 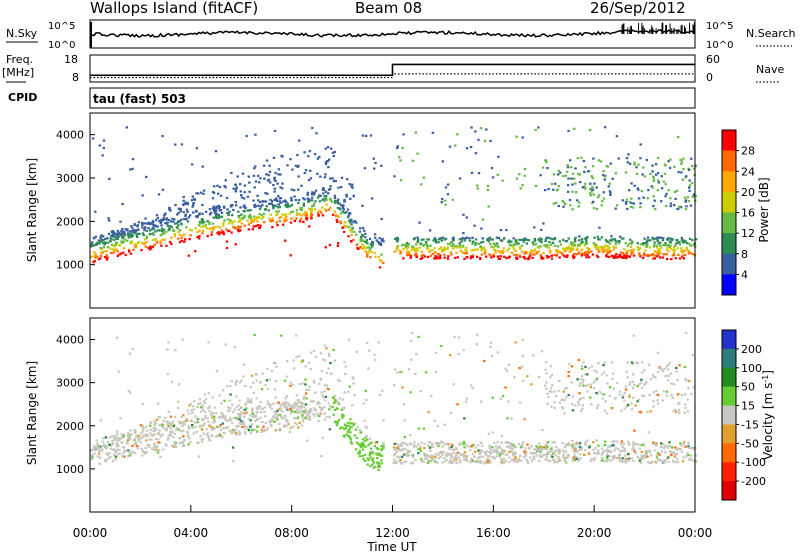 What do you see at coordinates (70, 135) in the screenshot?
I see `y-tick-label: 4000` at bounding box center [70, 135].